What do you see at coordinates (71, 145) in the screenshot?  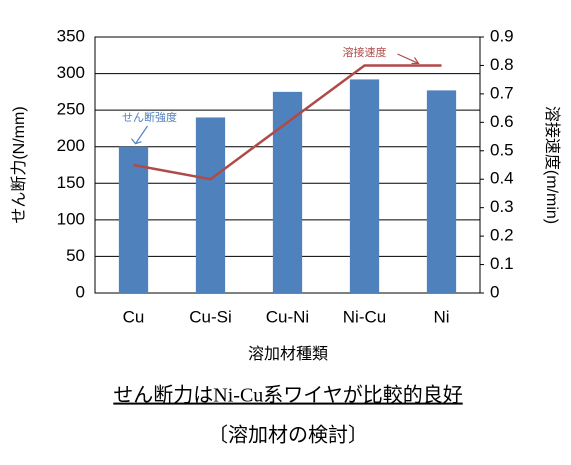 I see `y-tick-label: 200` at bounding box center [71, 145].